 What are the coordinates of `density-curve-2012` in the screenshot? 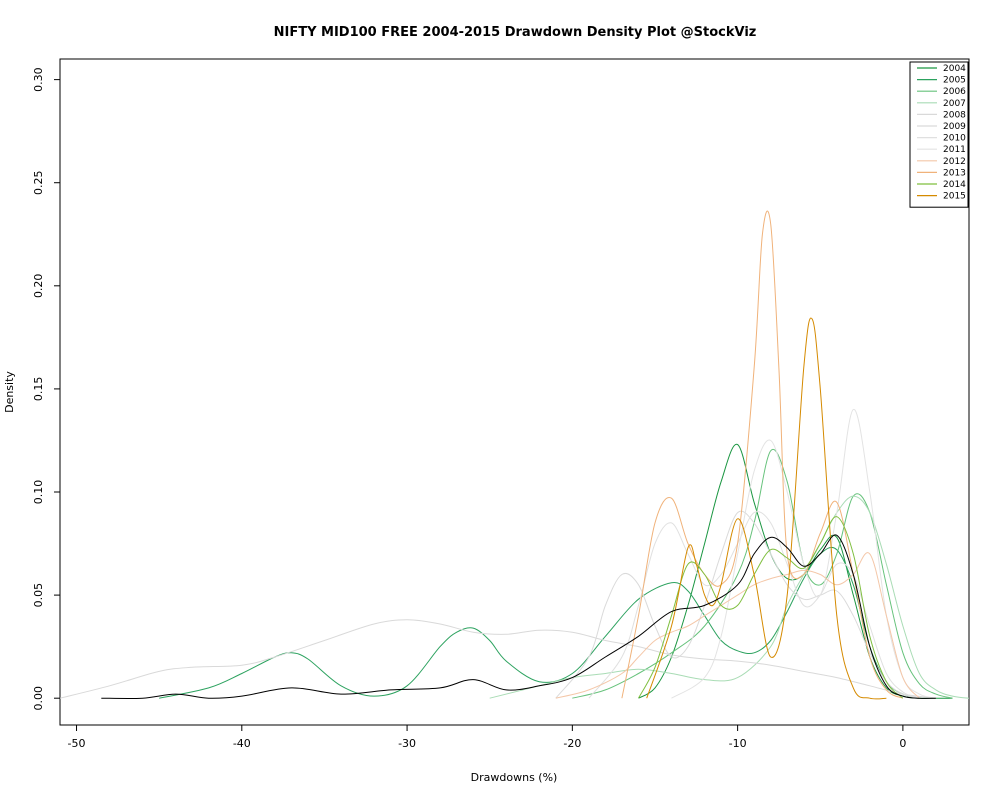 It's located at (737, 625).